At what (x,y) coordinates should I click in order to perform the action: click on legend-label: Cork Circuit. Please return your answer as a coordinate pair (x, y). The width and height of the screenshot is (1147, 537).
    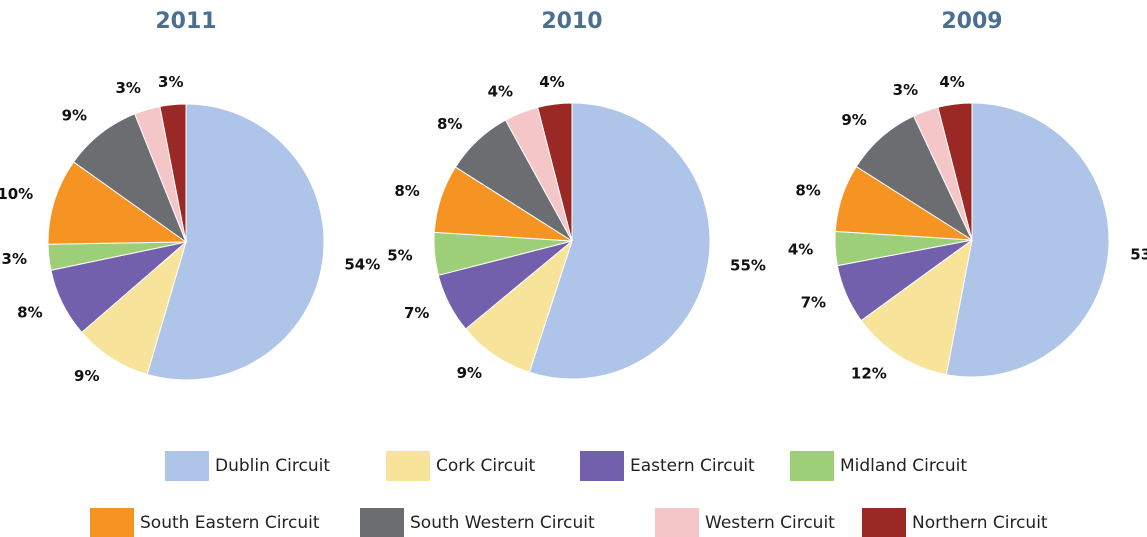
    Looking at the image, I should click on (486, 466).